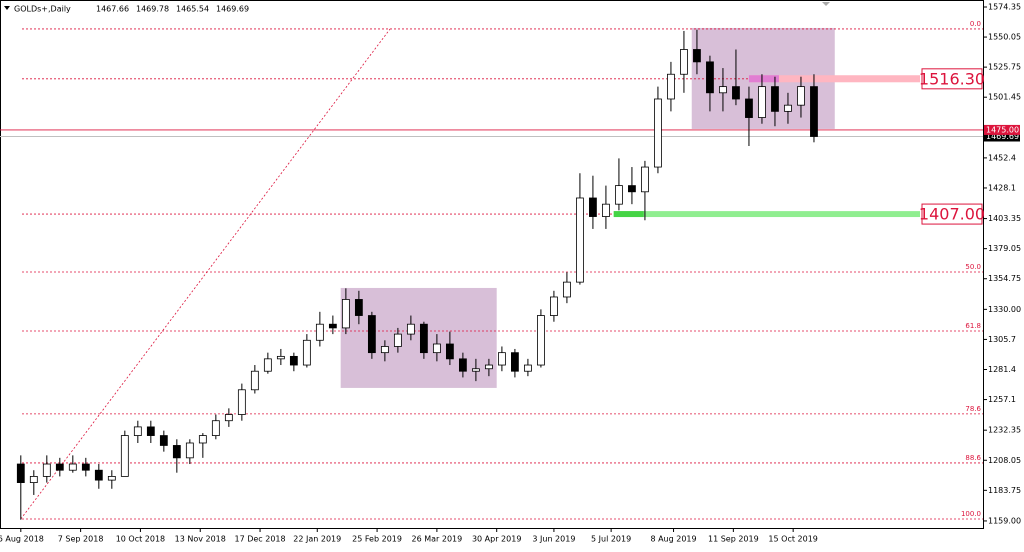  Describe the element at coordinates (952, 78) in the screenshot. I see `level-label: 1516.30` at that location.